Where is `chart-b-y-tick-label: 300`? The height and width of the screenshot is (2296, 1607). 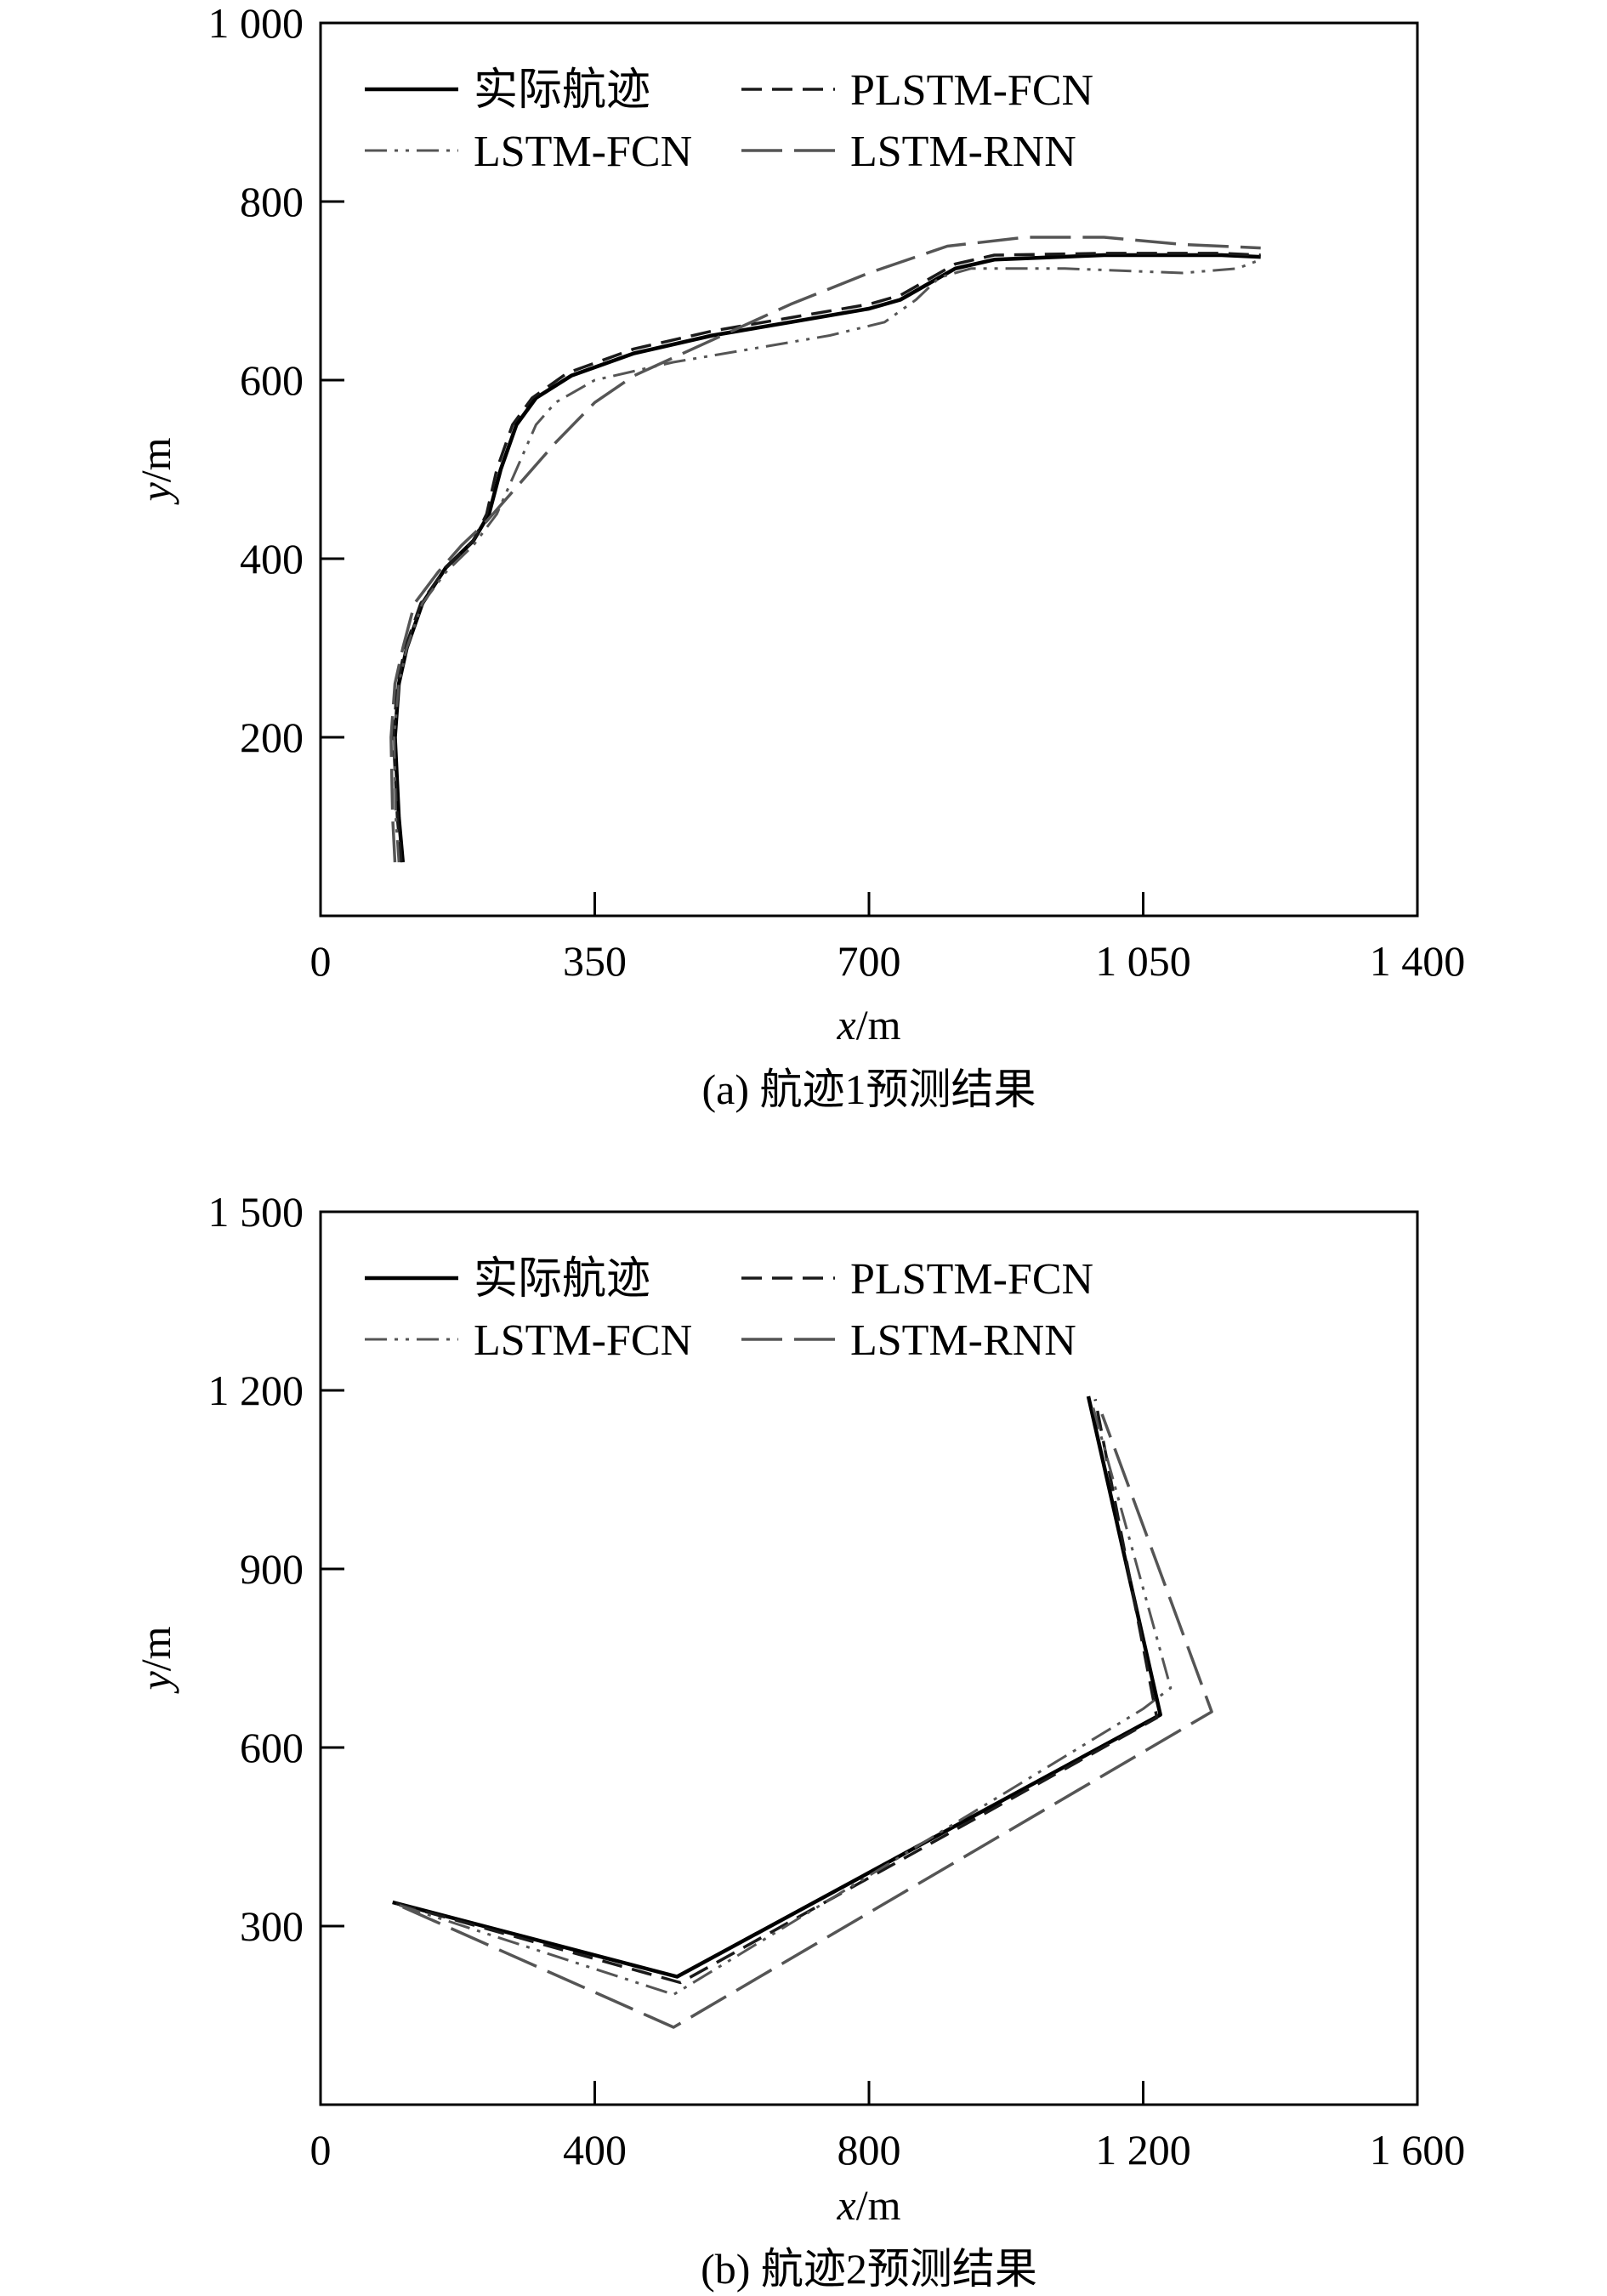 chart-b-y-tick-label: 300 is located at coordinates (272, 1926).